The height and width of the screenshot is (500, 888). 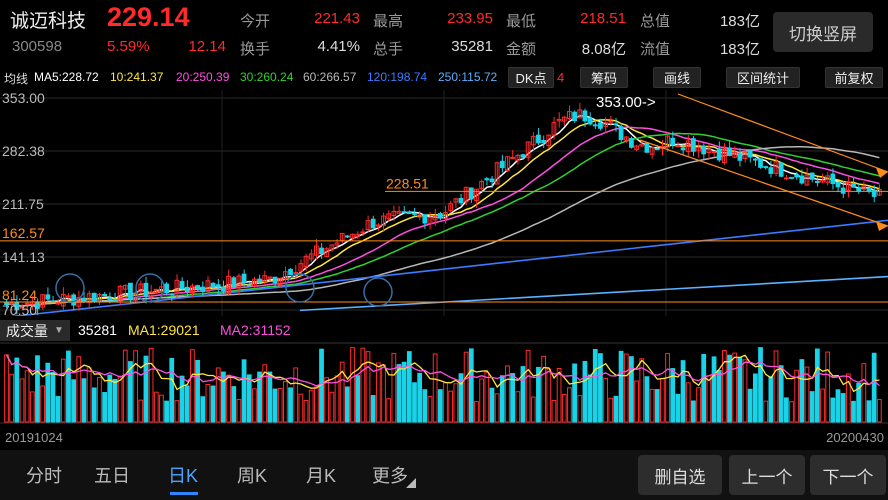 I want to click on switch-portrait-button: 切换竖屏, so click(x=823, y=32).